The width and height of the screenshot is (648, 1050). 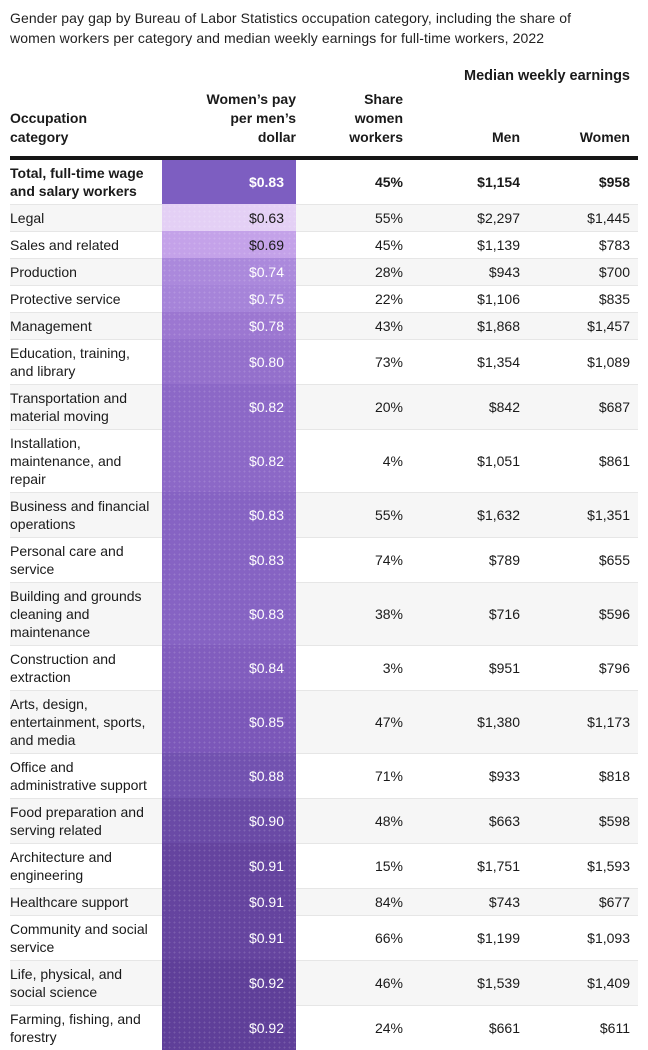 I want to click on men-earnings-cell: $1,539, so click(x=461, y=982).